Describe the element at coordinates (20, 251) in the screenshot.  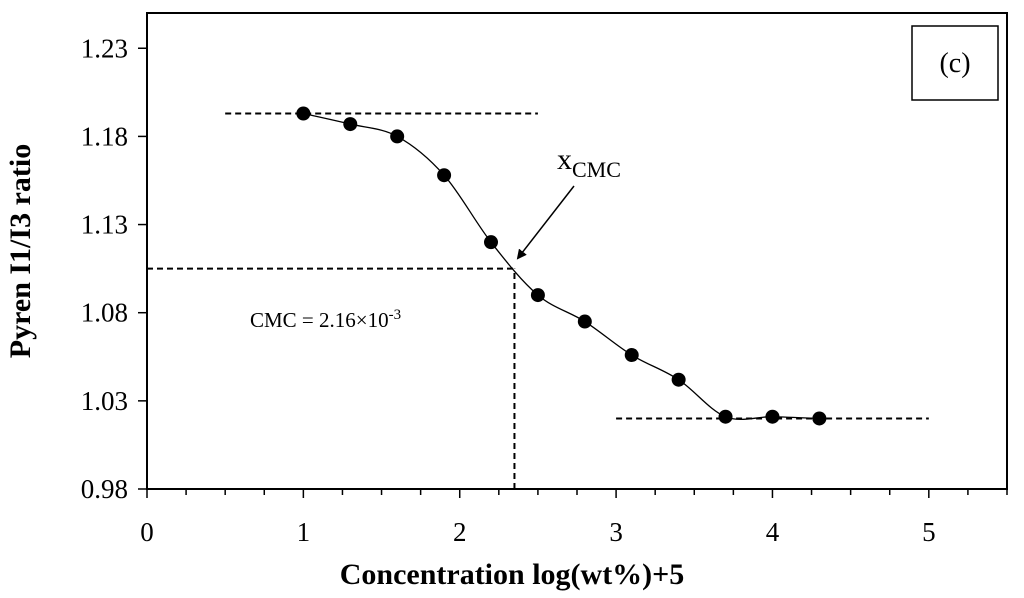
I see `y-axis-title: Pyren I1/I3 ratio` at that location.